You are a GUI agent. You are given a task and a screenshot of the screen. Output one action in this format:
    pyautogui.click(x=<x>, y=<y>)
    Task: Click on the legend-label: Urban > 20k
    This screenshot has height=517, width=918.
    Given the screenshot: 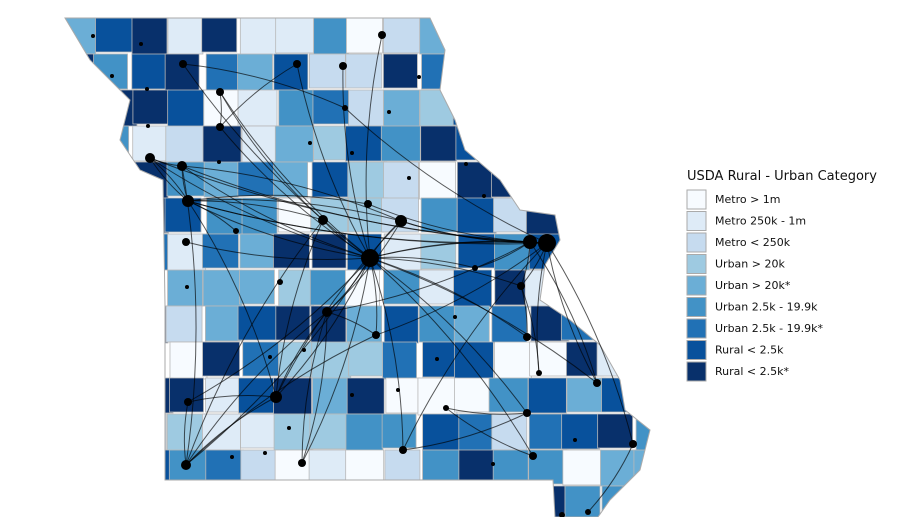 What is the action you would take?
    pyautogui.click(x=750, y=264)
    